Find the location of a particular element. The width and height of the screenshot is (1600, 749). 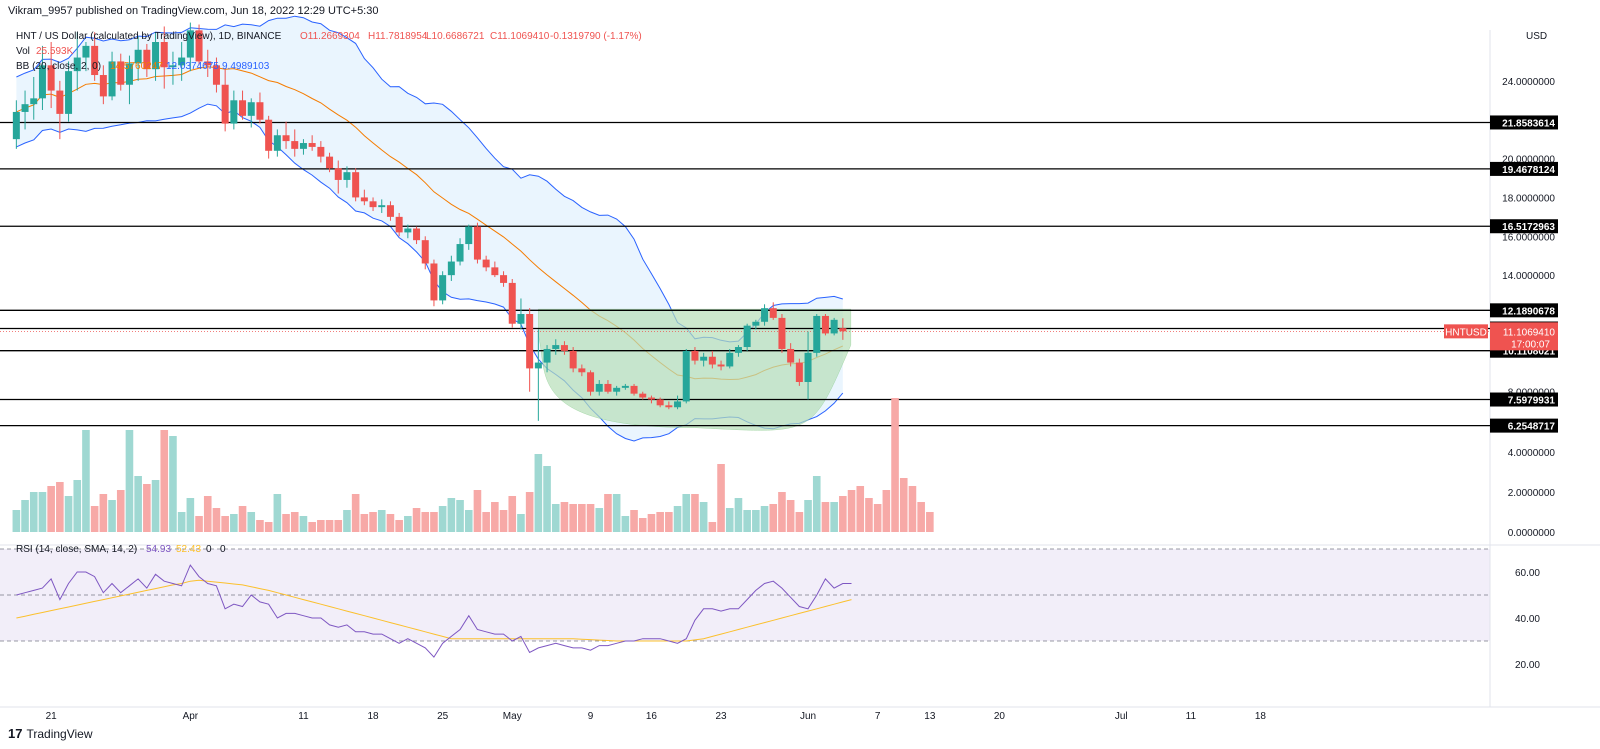

tradingview-logo: 17 TradingView is located at coordinates (50, 733).